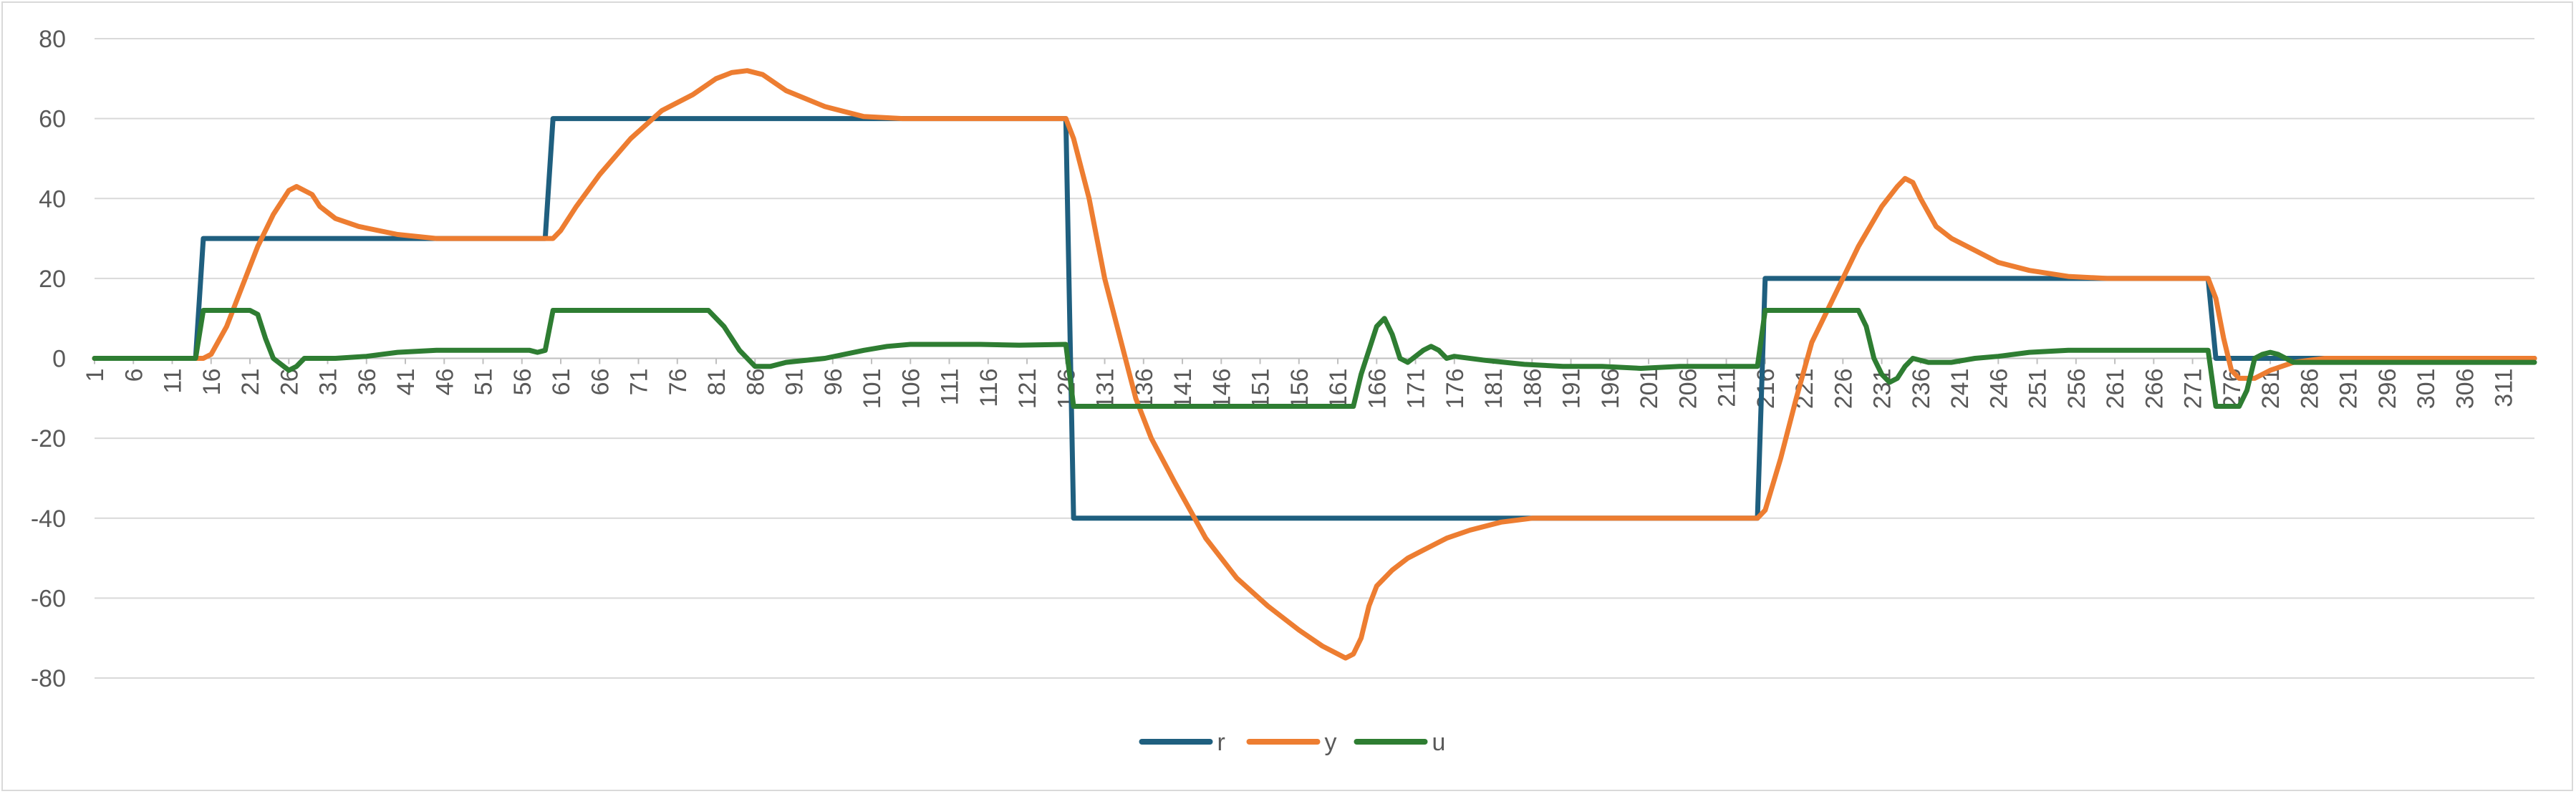  Describe the element at coordinates (1843, 389) in the screenshot. I see `x-tick-label: 226` at that location.